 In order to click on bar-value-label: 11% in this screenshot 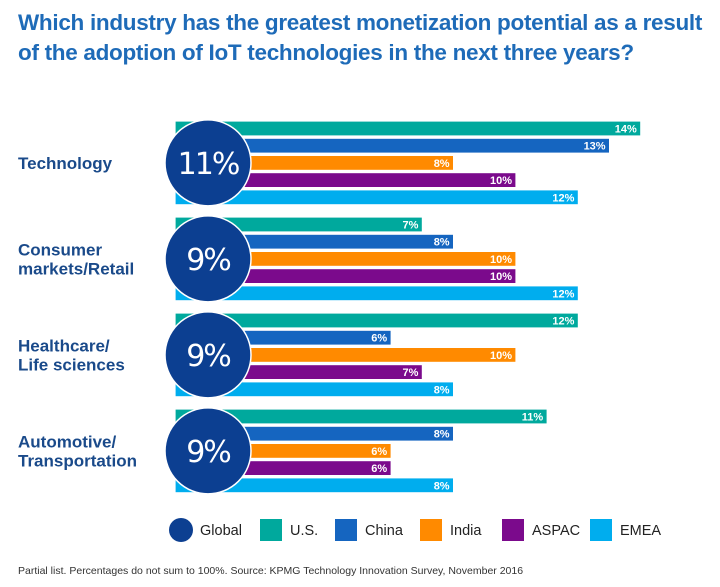, I will do `click(533, 418)`.